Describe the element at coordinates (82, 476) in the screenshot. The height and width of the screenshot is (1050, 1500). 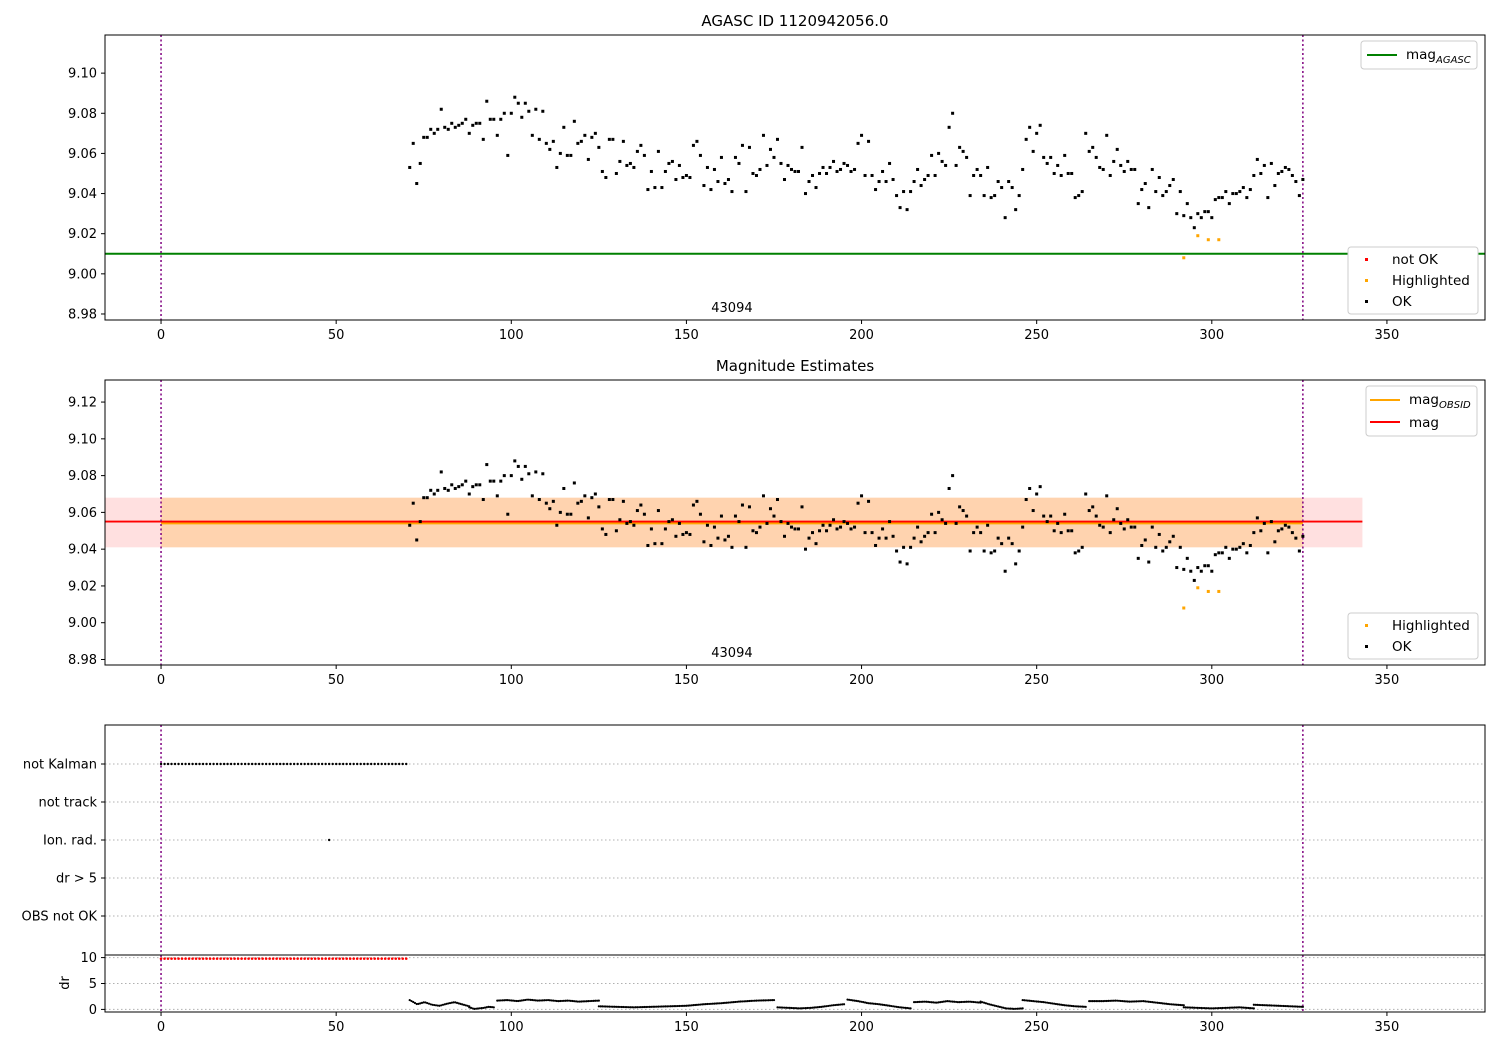
I see `y-tick-label: 9.08` at that location.